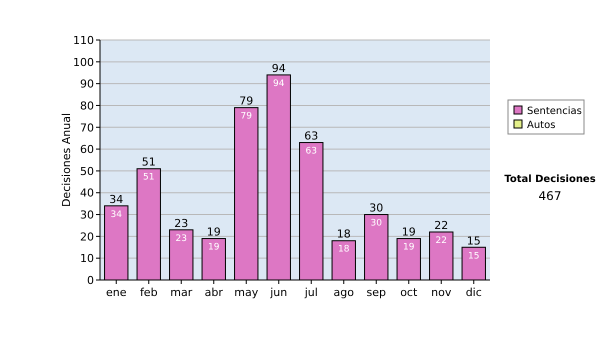 This screenshot has width=600, height=340. What do you see at coordinates (87, 237) in the screenshot?
I see `y-tick-label: 20` at bounding box center [87, 237].